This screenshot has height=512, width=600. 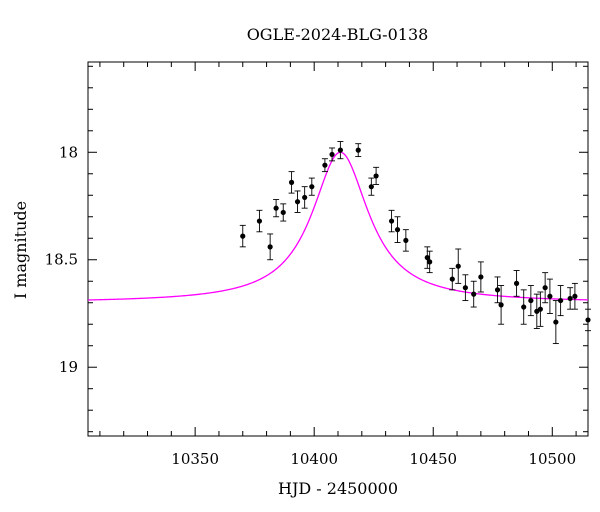 What do you see at coordinates (338, 34) in the screenshot?
I see `chart-title: OGLE-2024-BLG-0138` at bounding box center [338, 34].